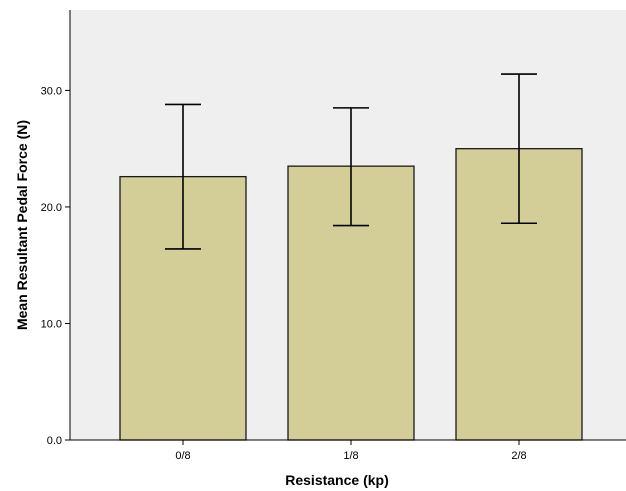 This screenshot has width=626, height=491. I want to click on y-tick-label: 0.0, so click(54, 441).